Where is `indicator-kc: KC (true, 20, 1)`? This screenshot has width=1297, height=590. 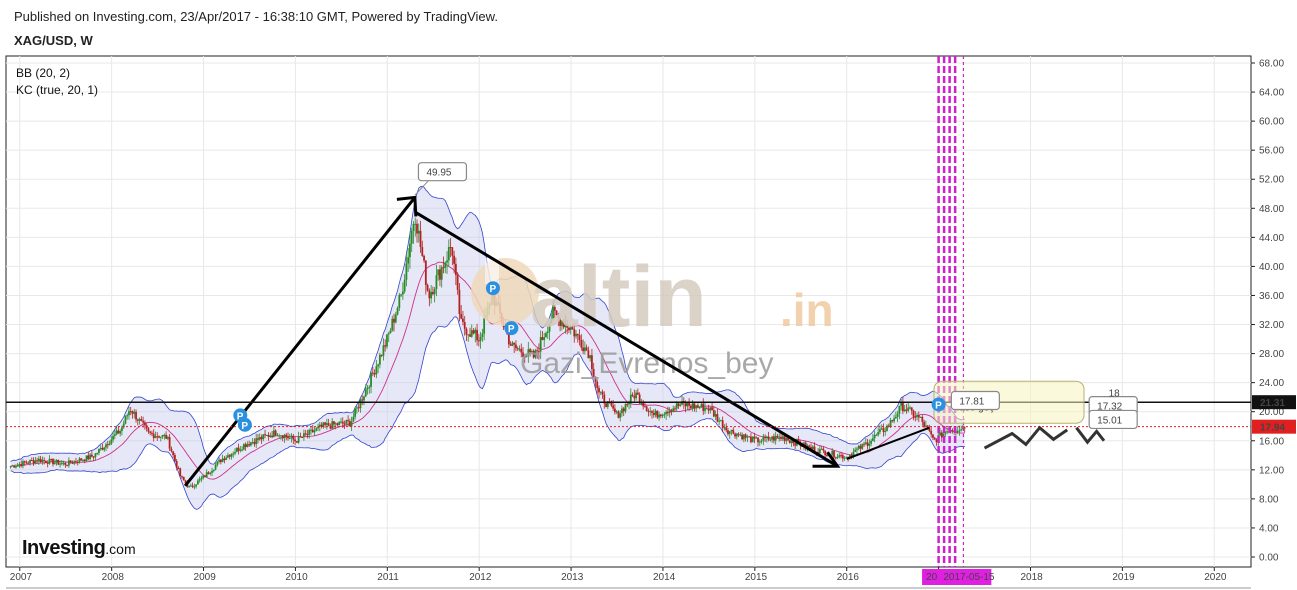
indicator-kc: KC (true, 20, 1) is located at coordinates (57, 90).